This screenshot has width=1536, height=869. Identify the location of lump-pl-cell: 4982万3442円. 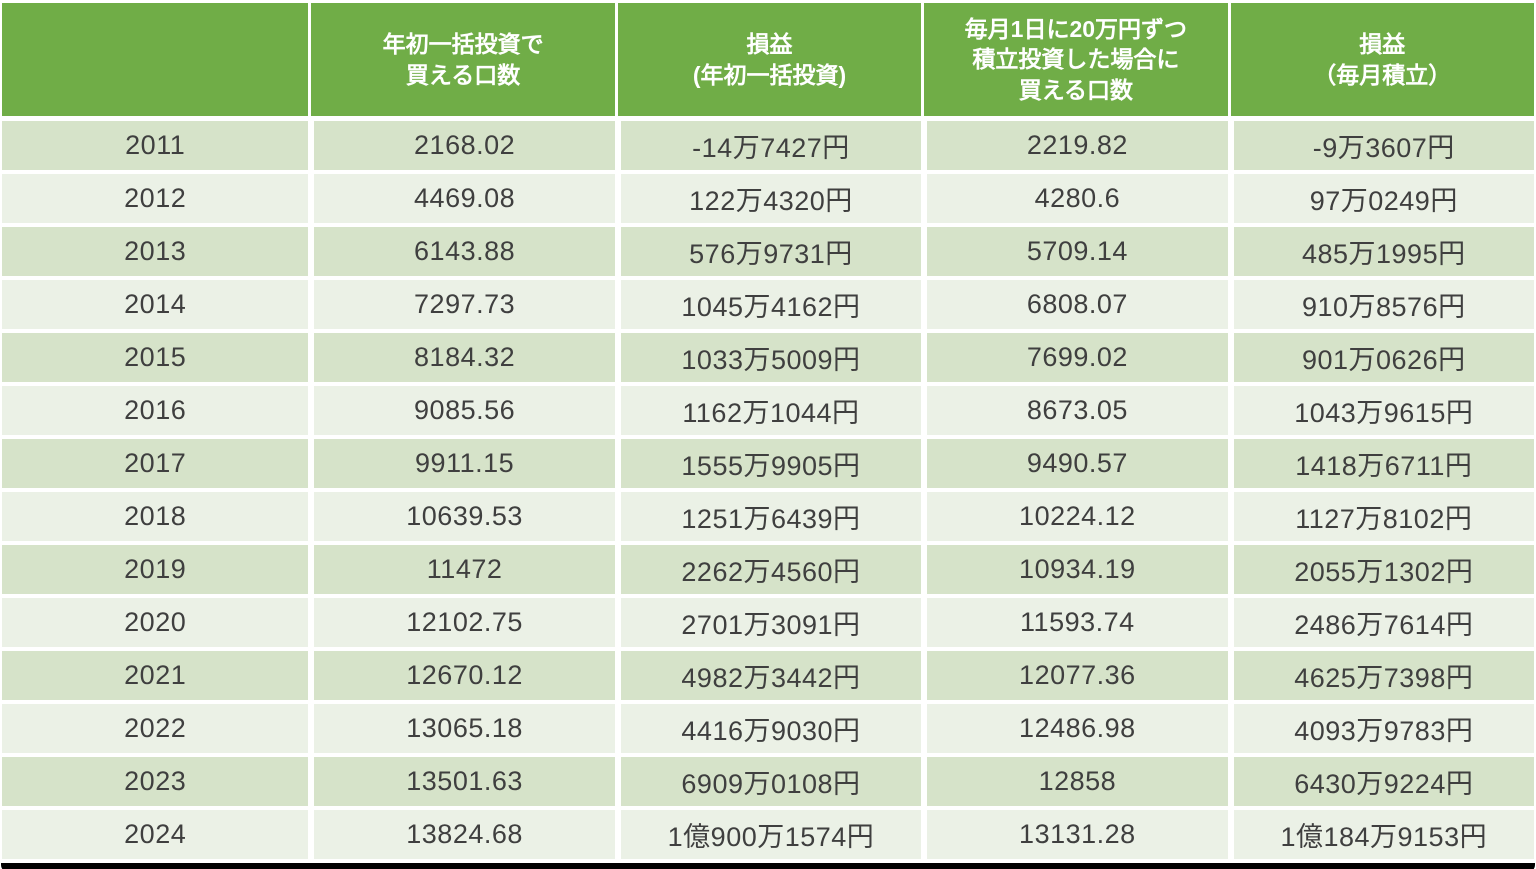
(768, 677).